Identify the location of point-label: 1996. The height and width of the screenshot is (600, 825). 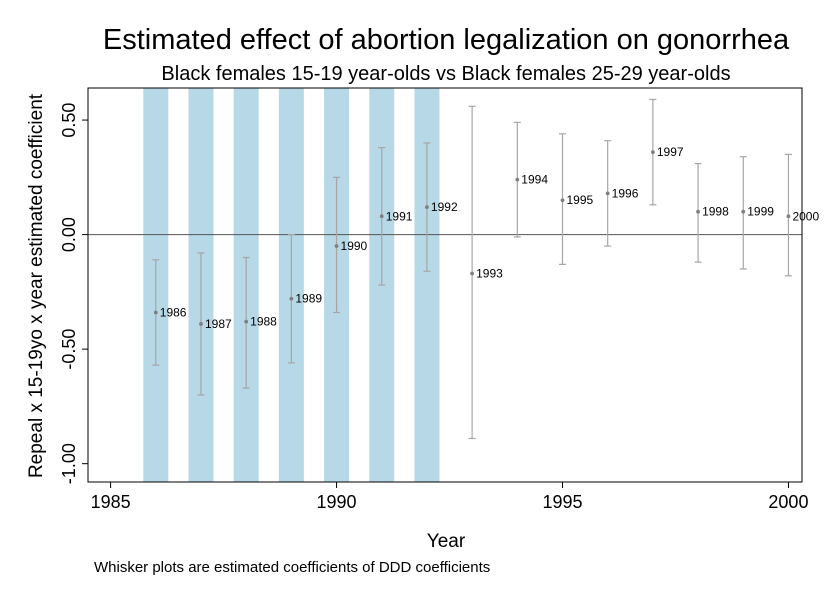
(625, 193).